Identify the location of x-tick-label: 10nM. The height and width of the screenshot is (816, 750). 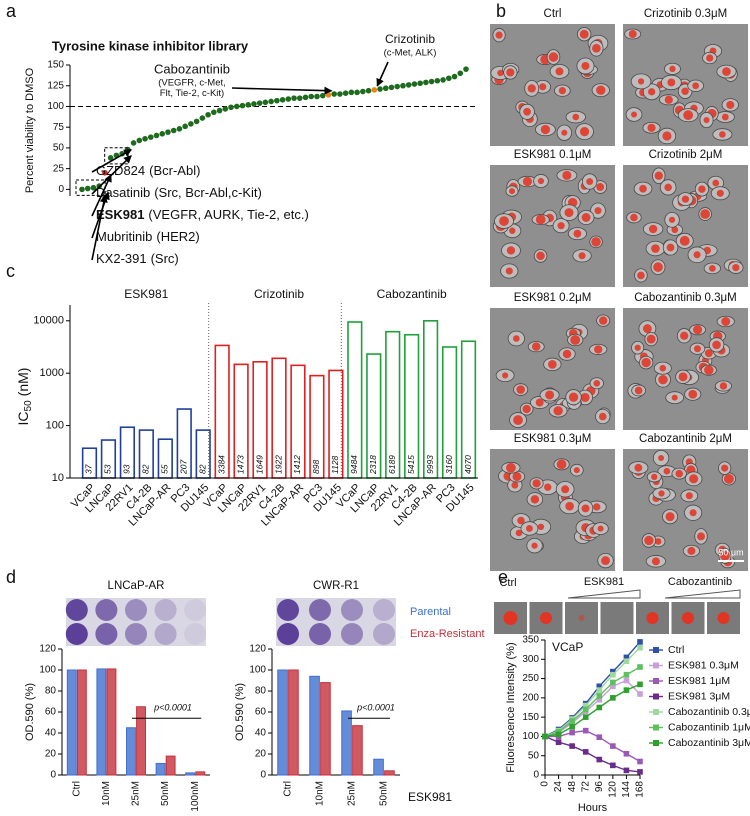
(320, 793).